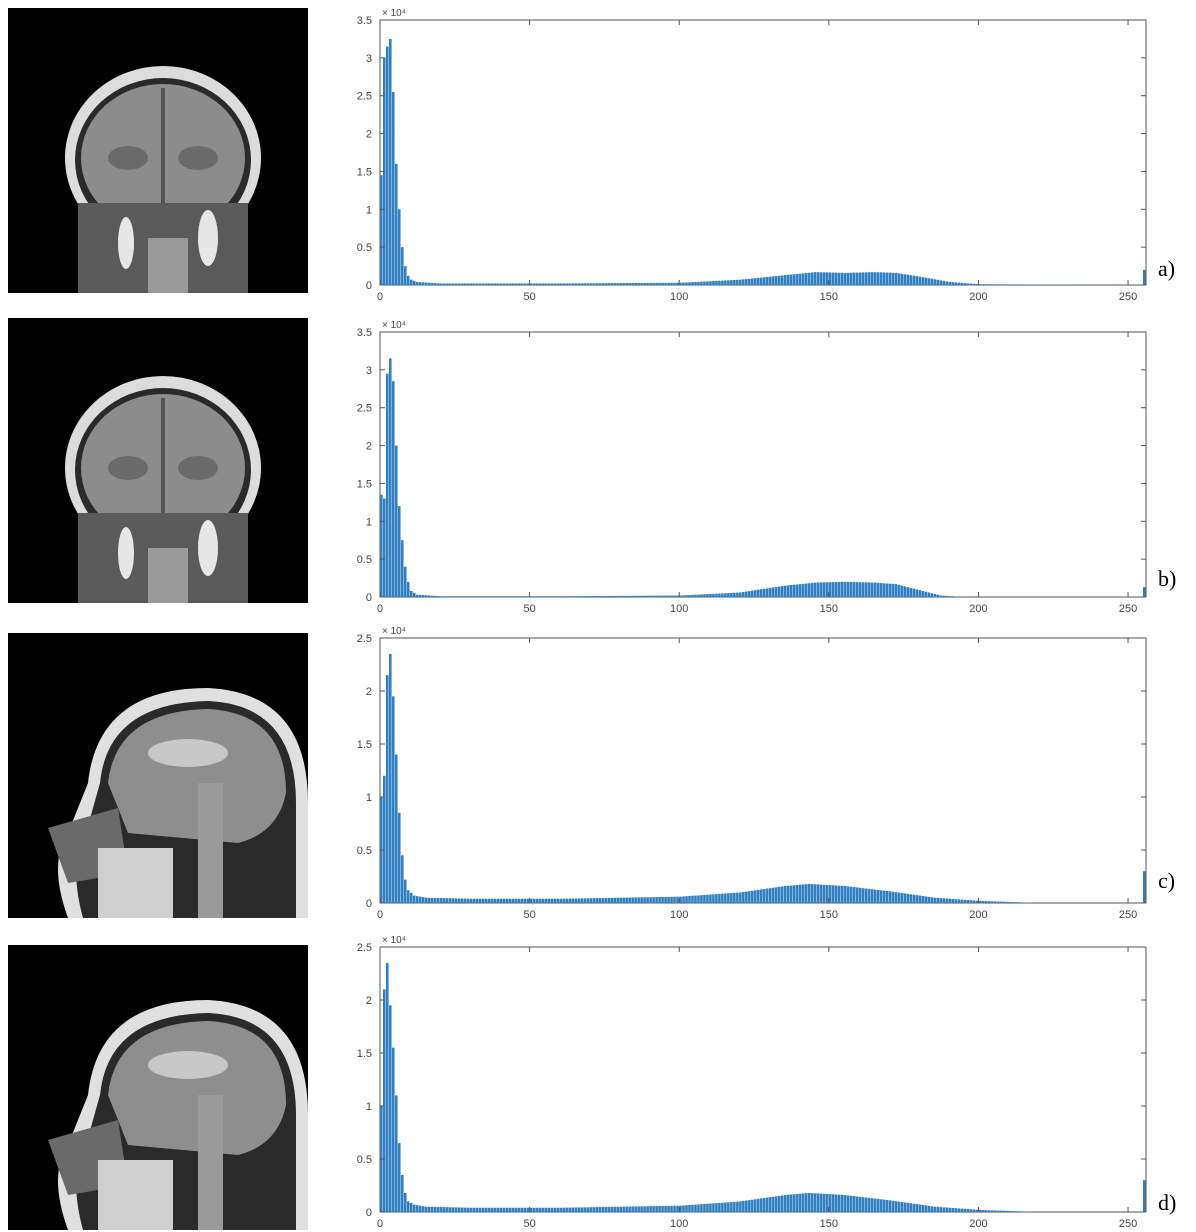 The image size is (1196, 1232). Describe the element at coordinates (369, 59) in the screenshot. I see `y-tick-label: 3` at that location.